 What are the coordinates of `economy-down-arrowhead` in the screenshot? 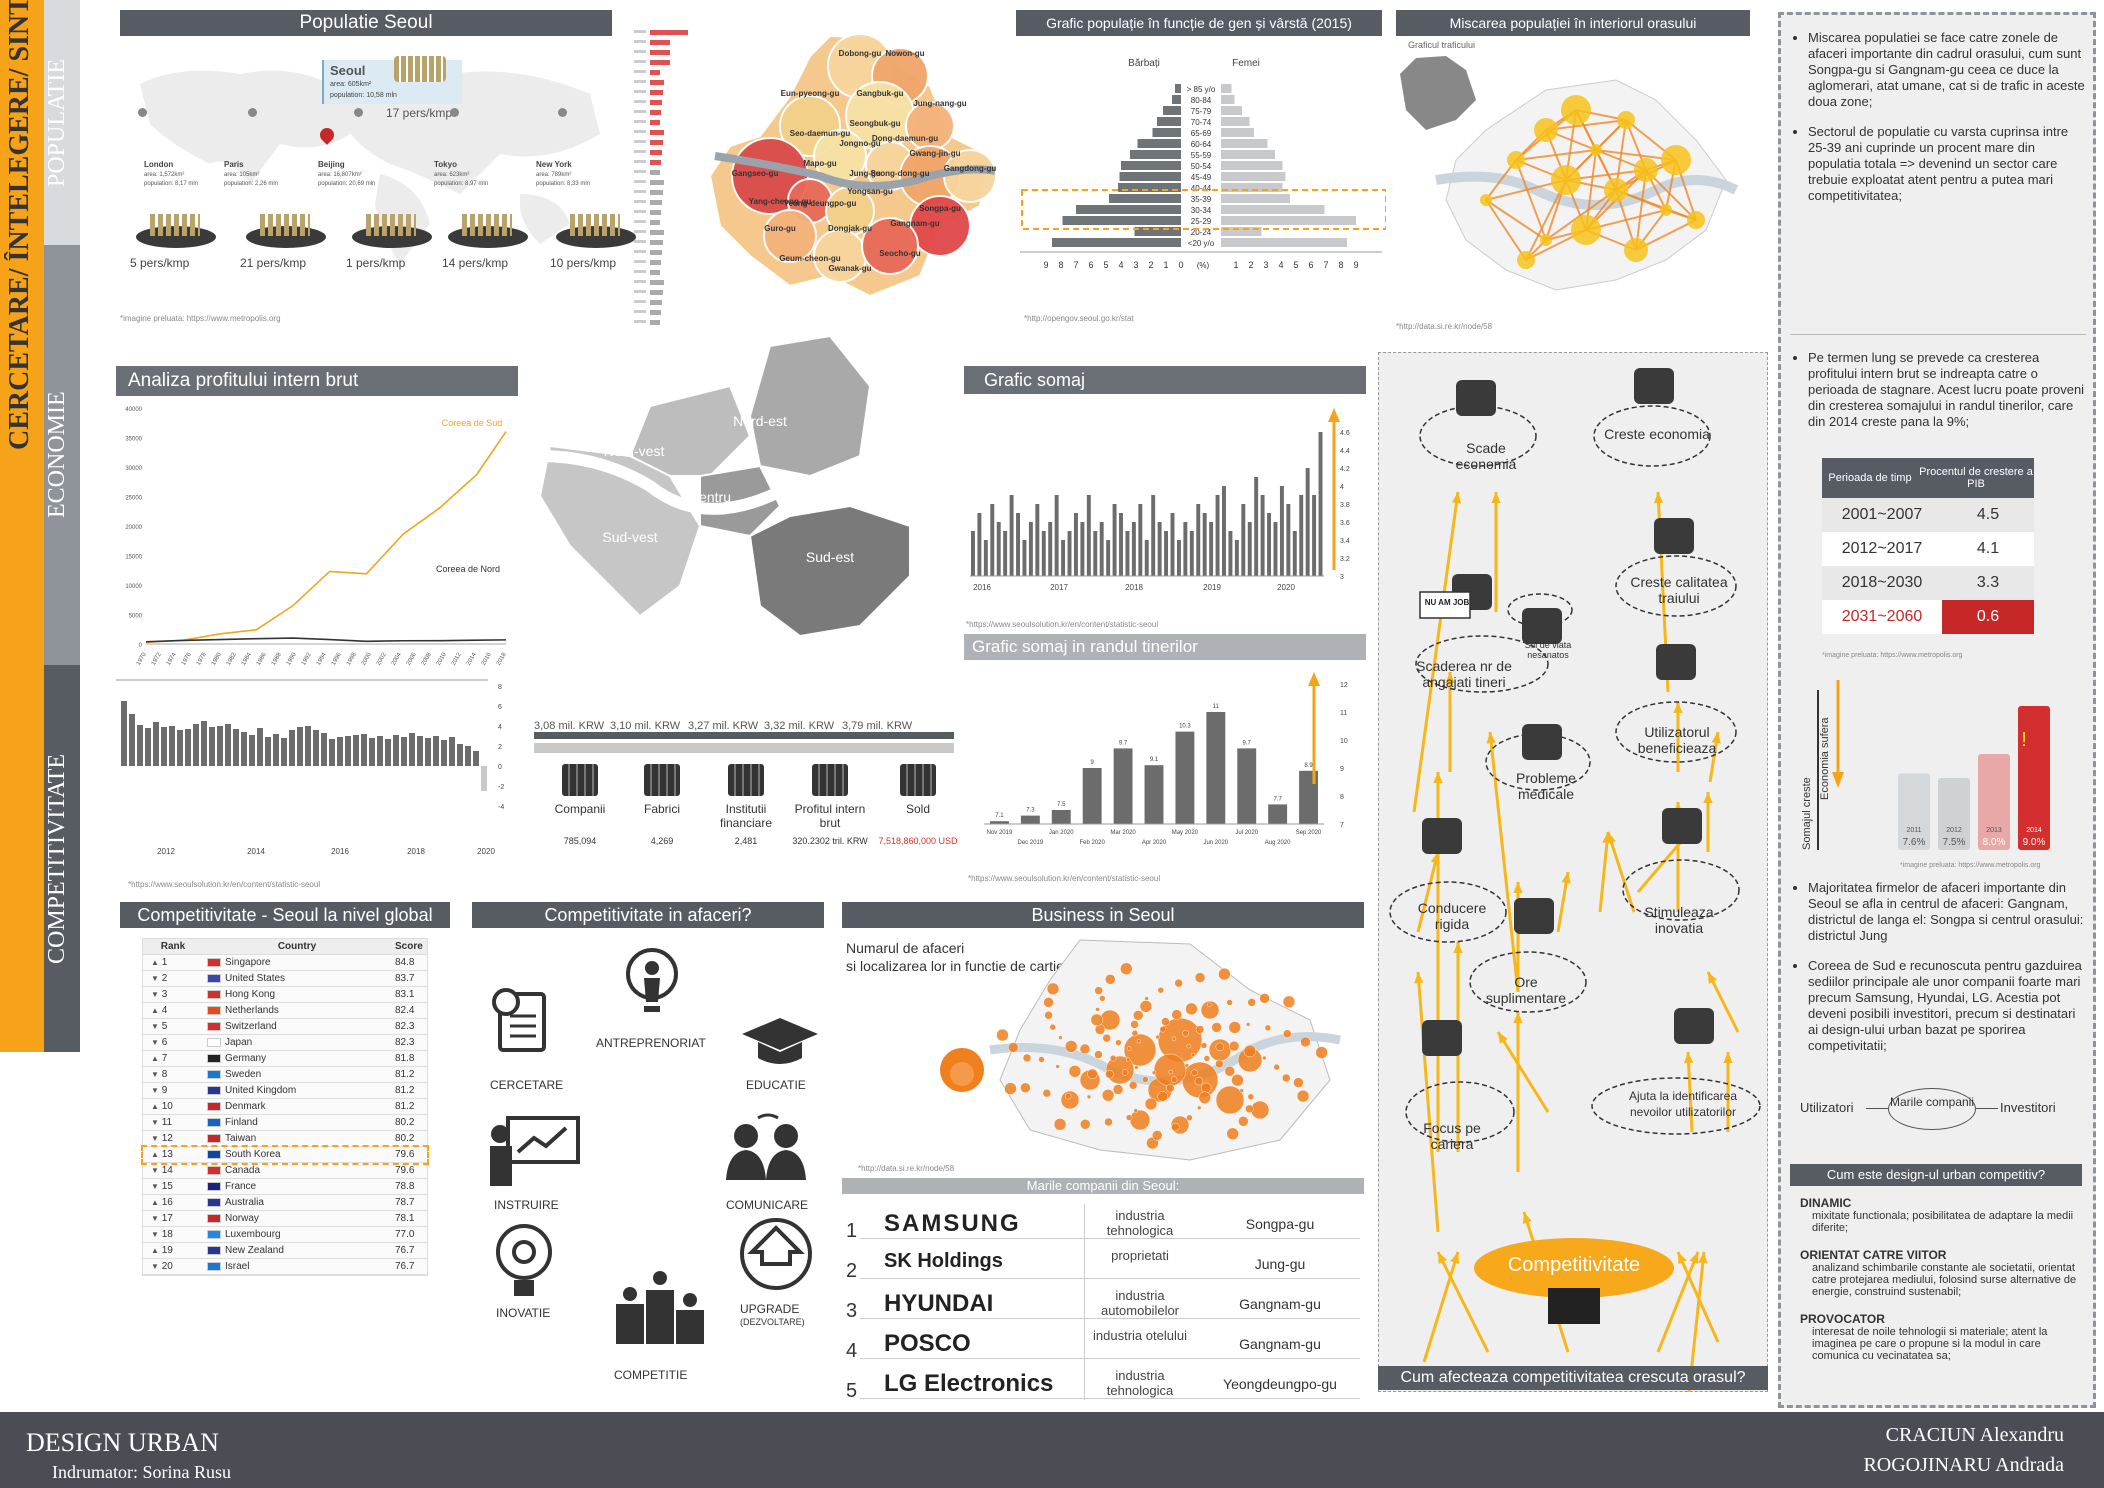 It's located at (1838, 780).